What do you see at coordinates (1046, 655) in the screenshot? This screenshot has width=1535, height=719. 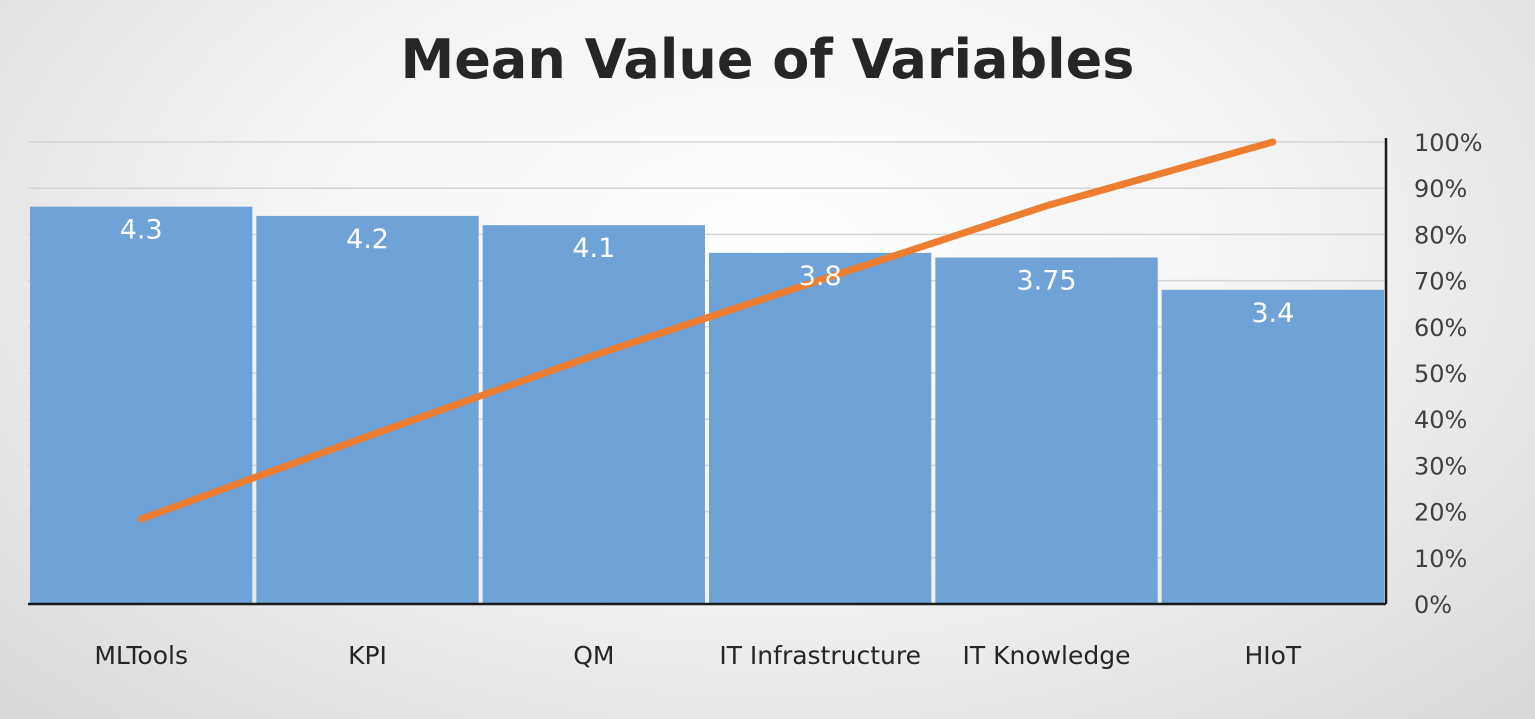 I see `x-tick-label: IT Knowledge` at bounding box center [1046, 655].